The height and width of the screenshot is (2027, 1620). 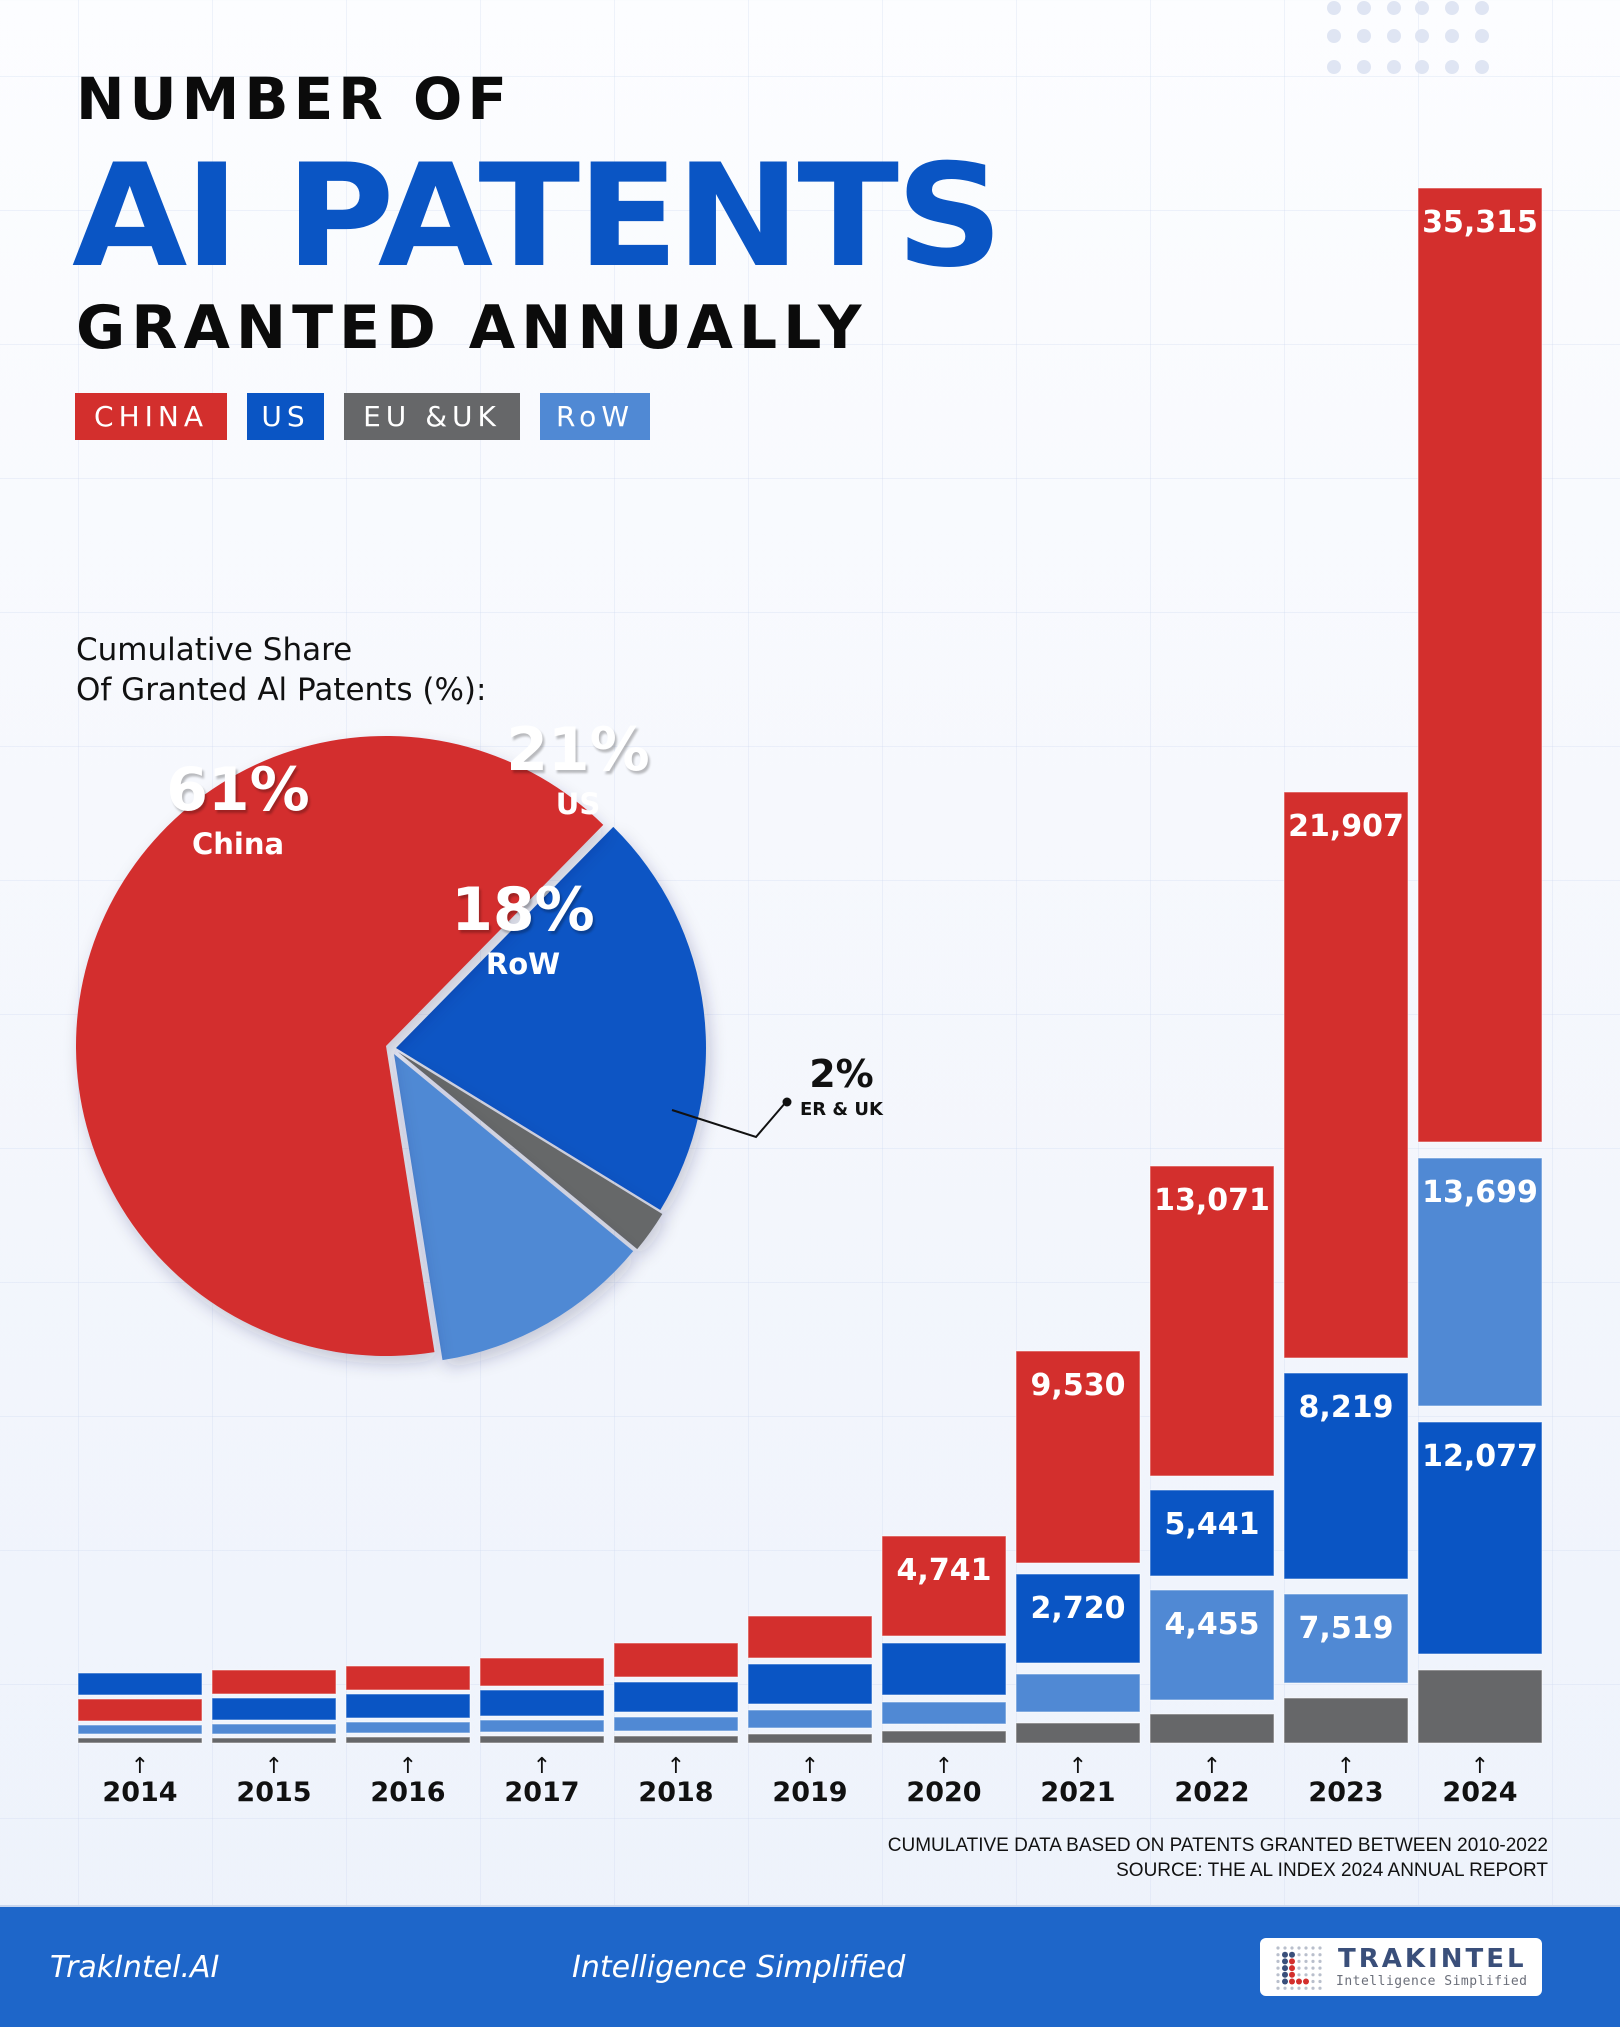 What do you see at coordinates (1212, 1524) in the screenshot?
I see `bar-value-label-2022-us: 5,441` at bounding box center [1212, 1524].